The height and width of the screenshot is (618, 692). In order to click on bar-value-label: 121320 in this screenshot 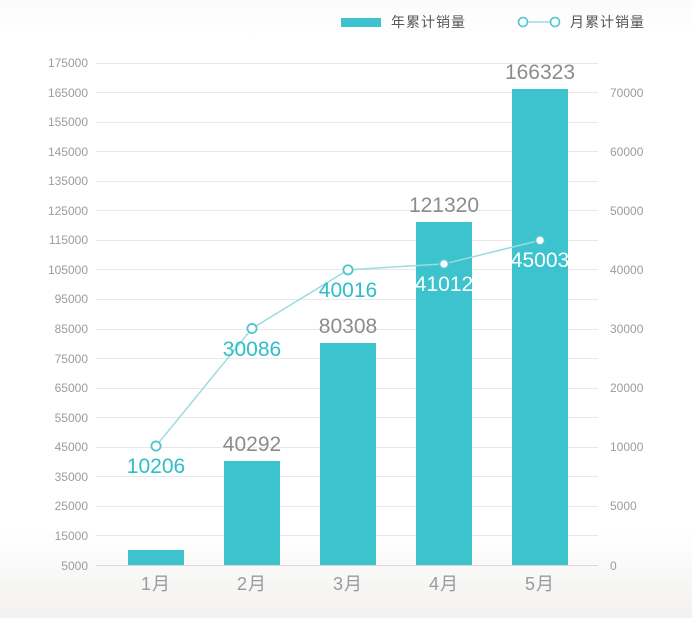, I will do `click(444, 205)`.